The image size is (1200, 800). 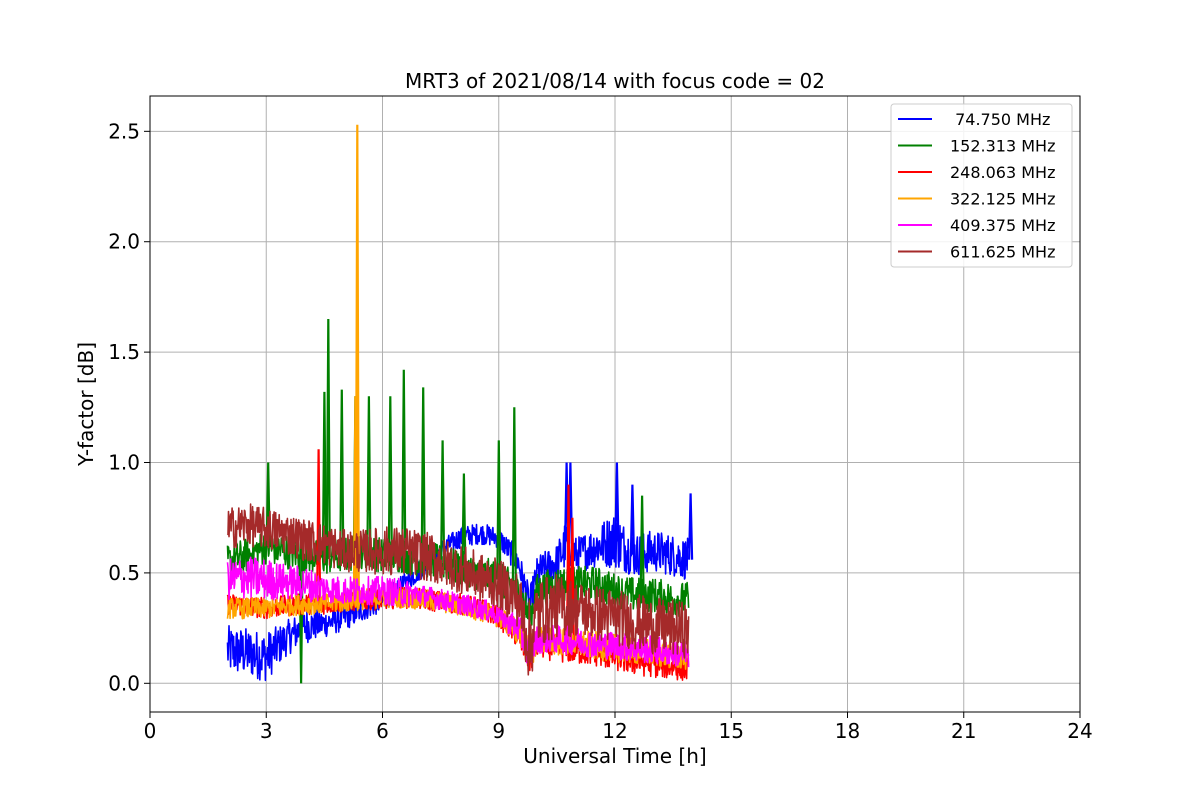 I want to click on y-tick-label: 0.5, so click(x=124, y=573).